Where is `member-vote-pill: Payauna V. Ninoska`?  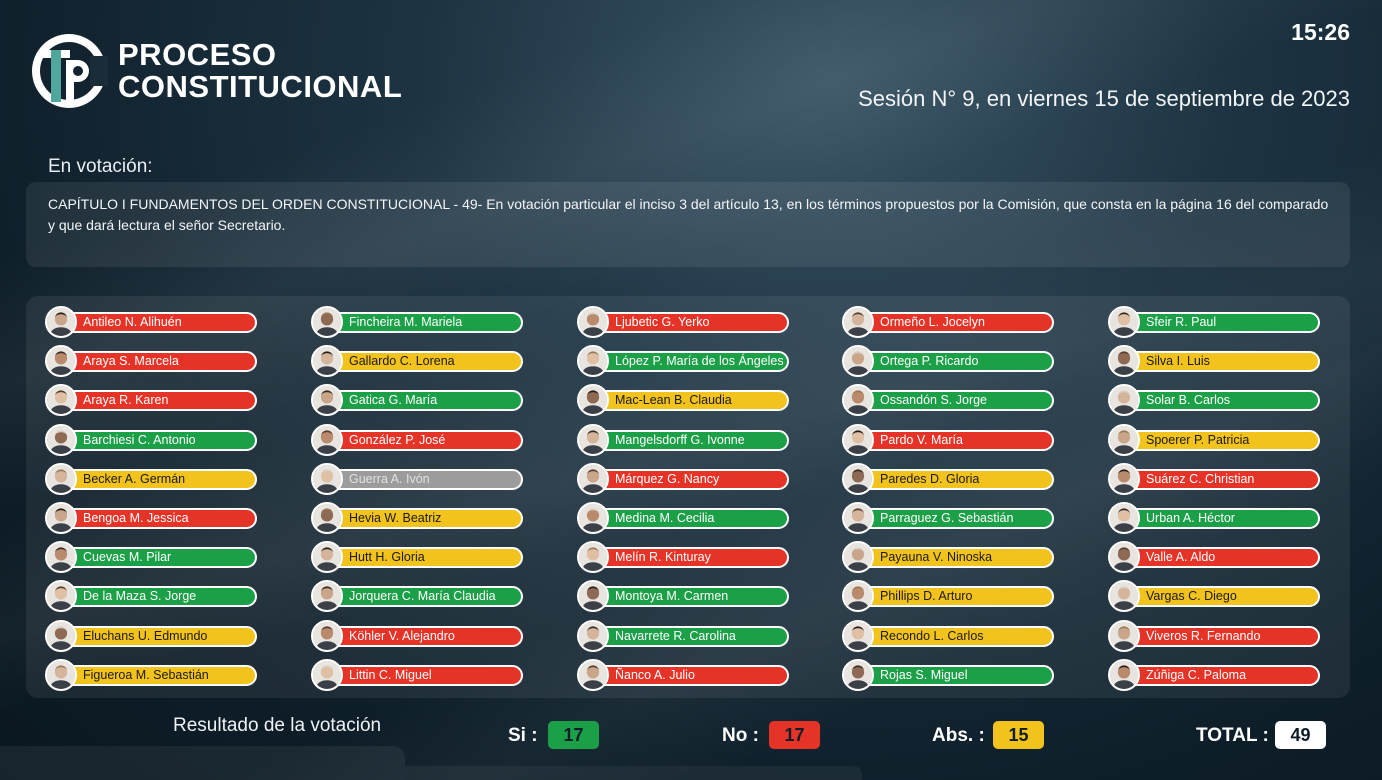 member-vote-pill: Payauna V. Ninoska is located at coordinates (952, 558).